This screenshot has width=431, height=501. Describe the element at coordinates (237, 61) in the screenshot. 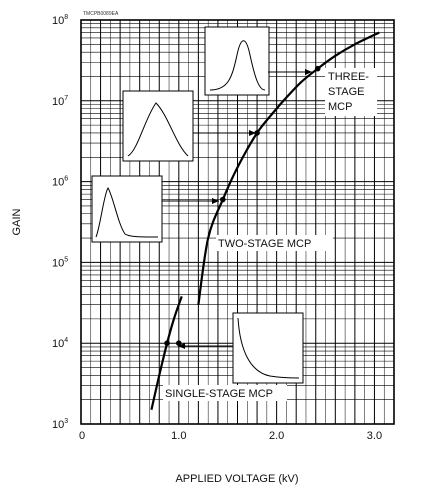

I see `inset-three-stage-pulse` at that location.